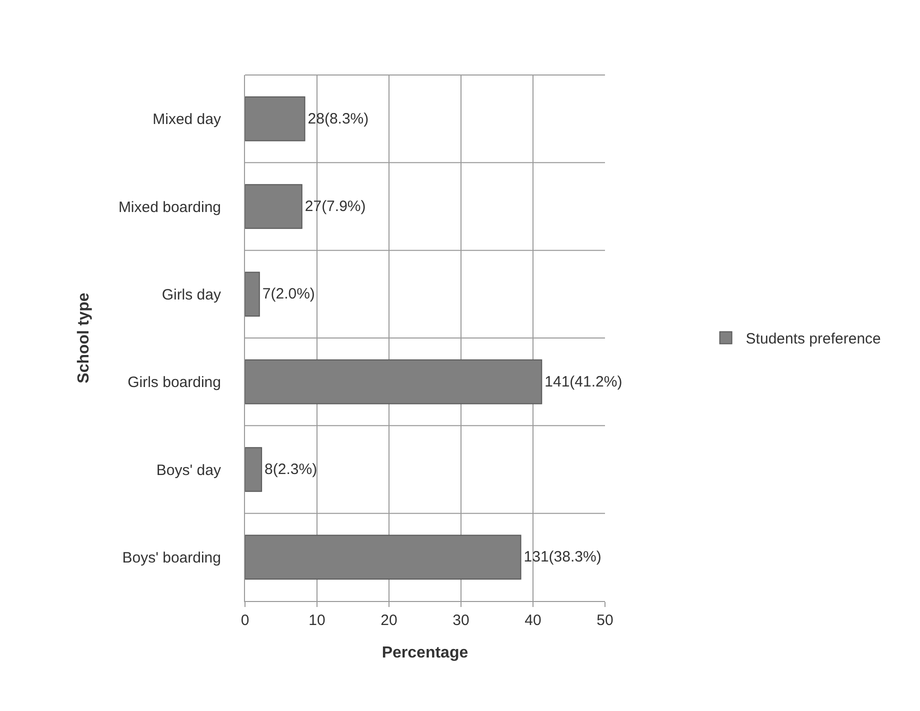  I want to click on y-tick-label: Mixed day, so click(187, 119).